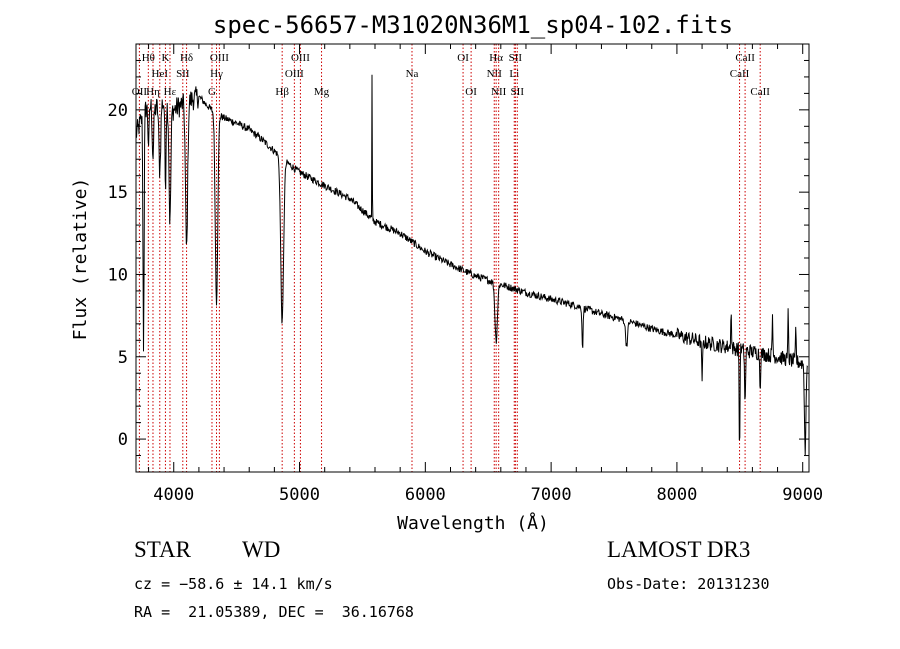 The image size is (900, 649). I want to click on line-marker-label-25: CaII, so click(745, 58).